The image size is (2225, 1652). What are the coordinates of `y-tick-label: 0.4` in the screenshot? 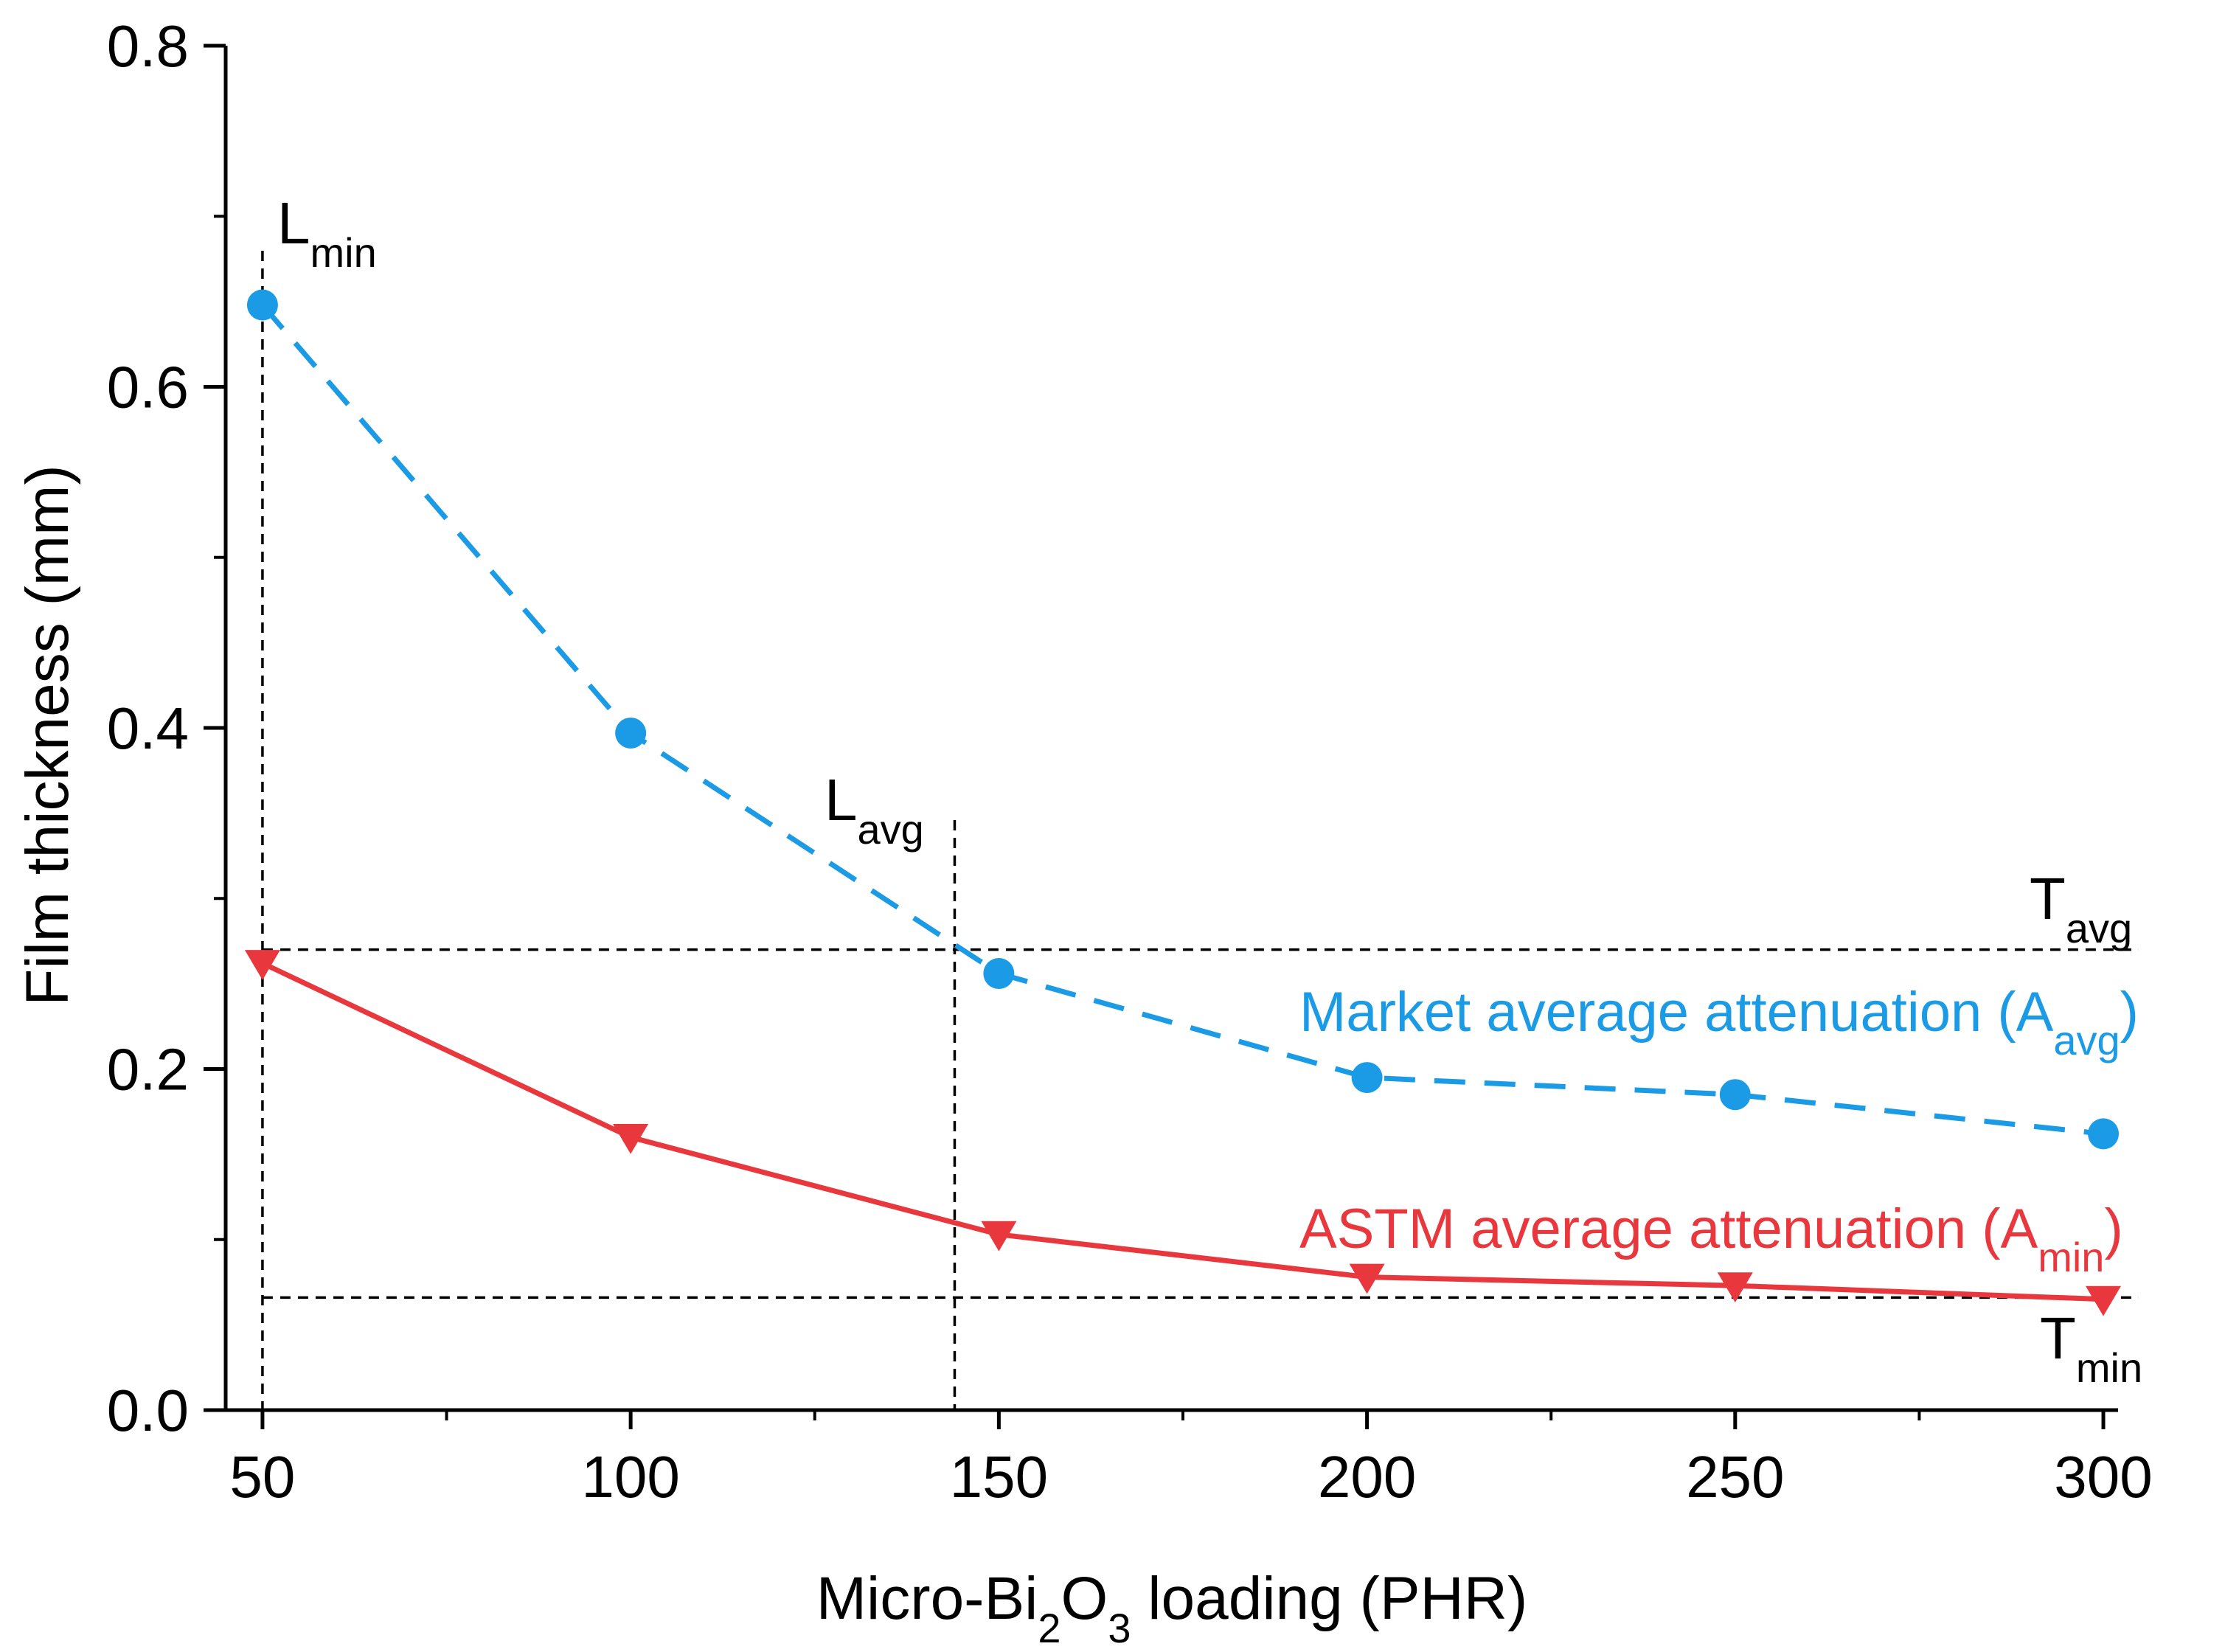 It's located at (148, 728).